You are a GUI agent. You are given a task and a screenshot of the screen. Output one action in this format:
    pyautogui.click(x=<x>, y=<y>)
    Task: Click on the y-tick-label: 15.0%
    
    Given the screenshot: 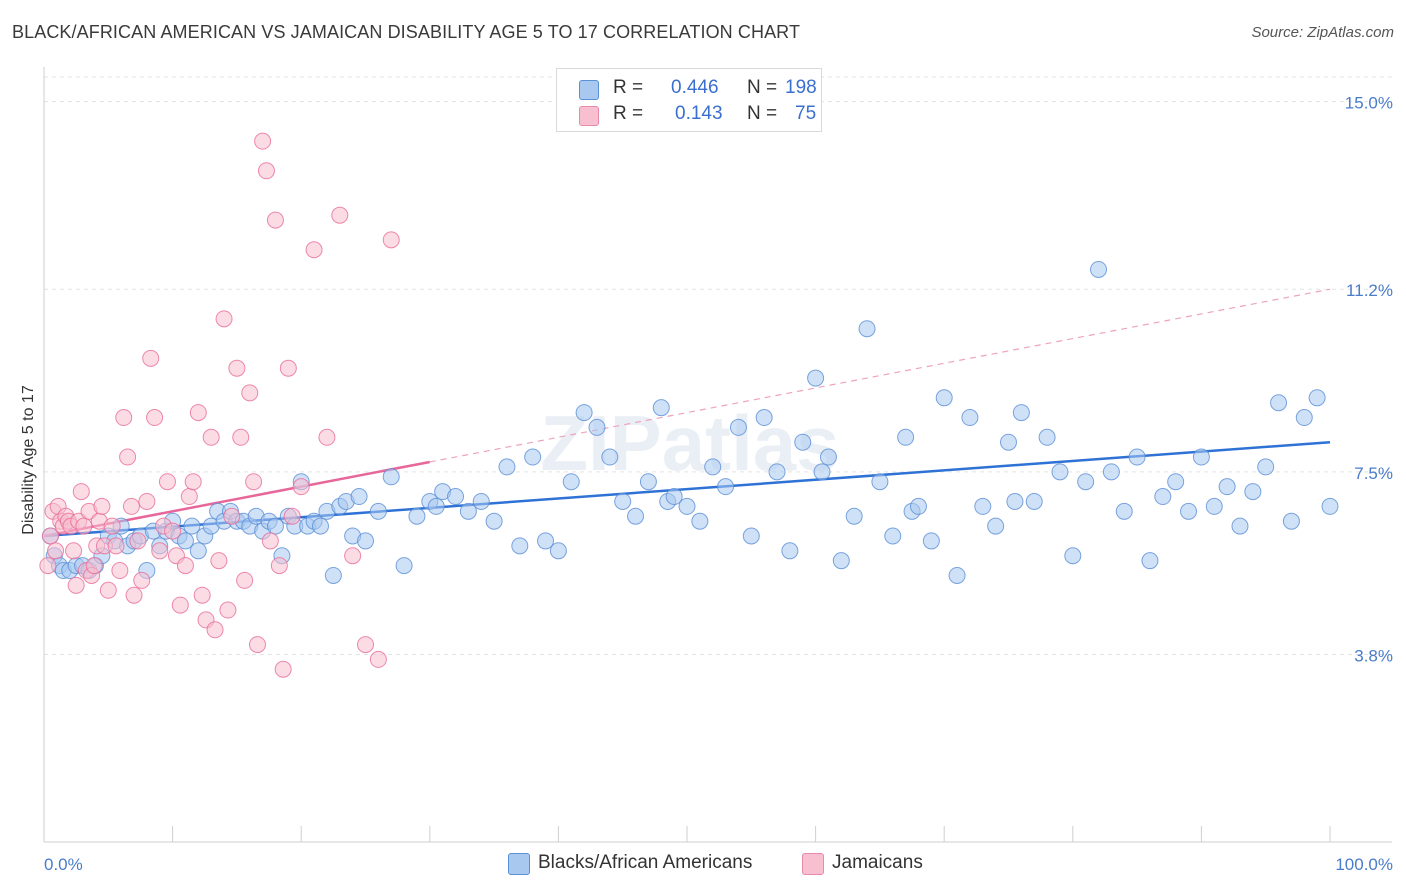 What is the action you would take?
    pyautogui.click(x=1369, y=103)
    